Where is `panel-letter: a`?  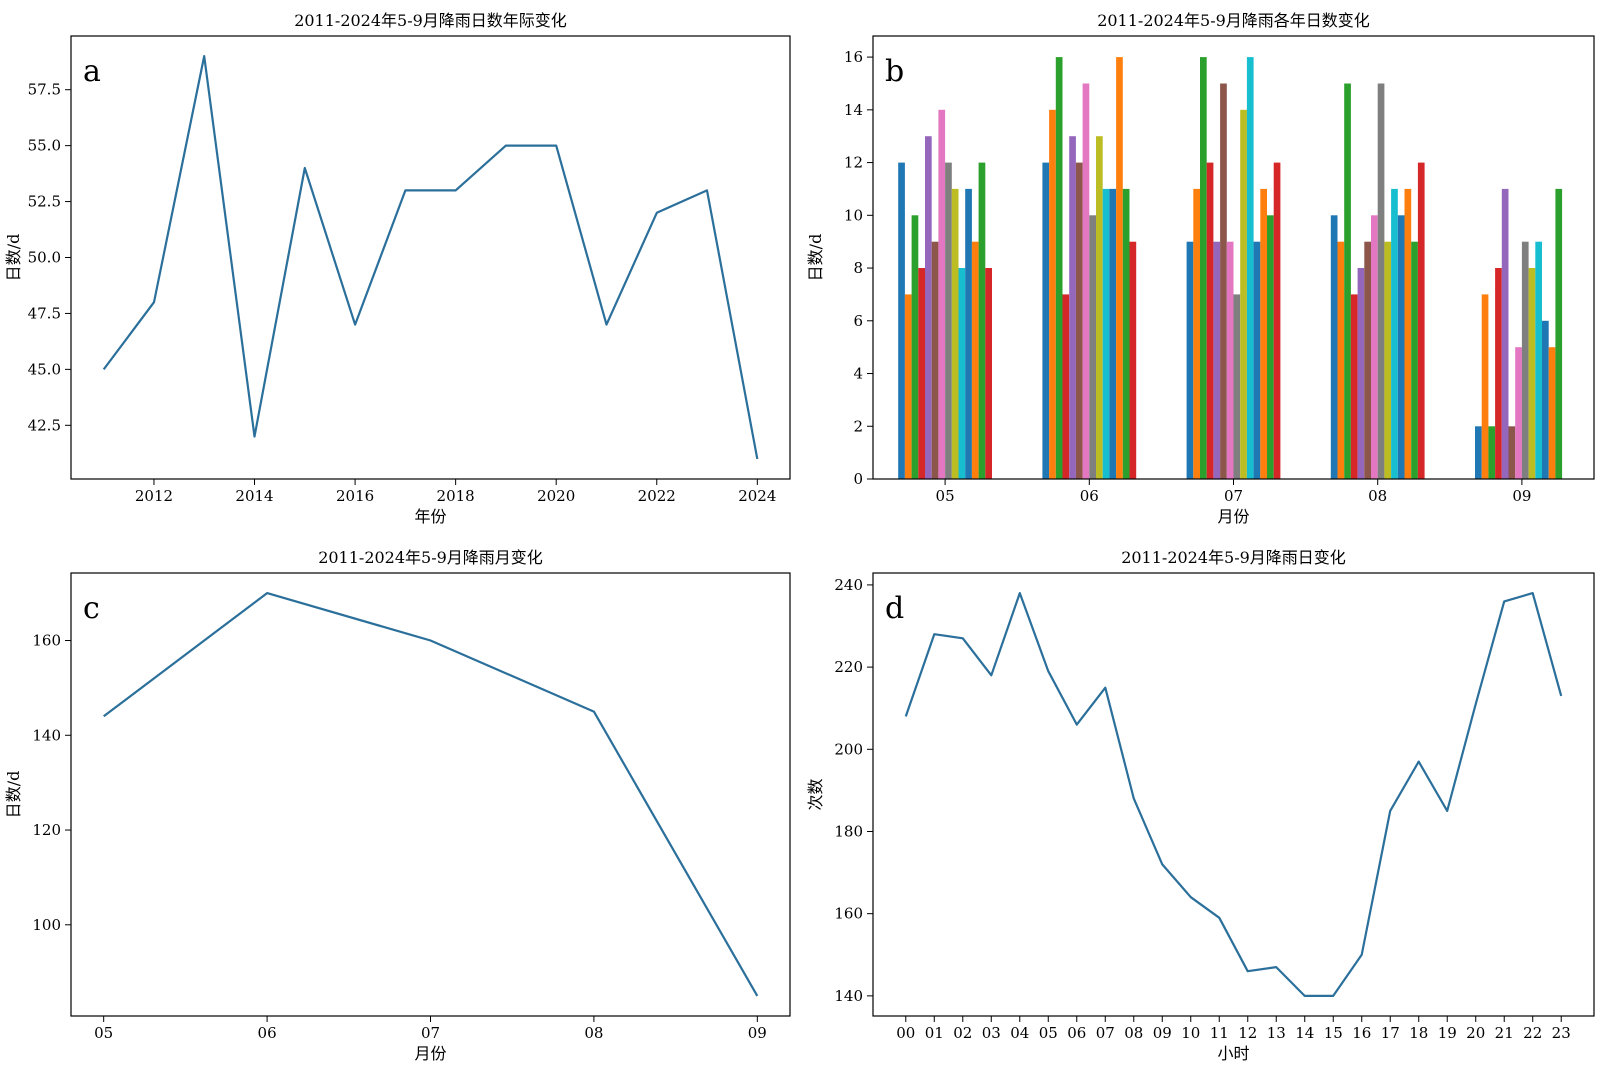
panel-letter: a is located at coordinates (92, 71).